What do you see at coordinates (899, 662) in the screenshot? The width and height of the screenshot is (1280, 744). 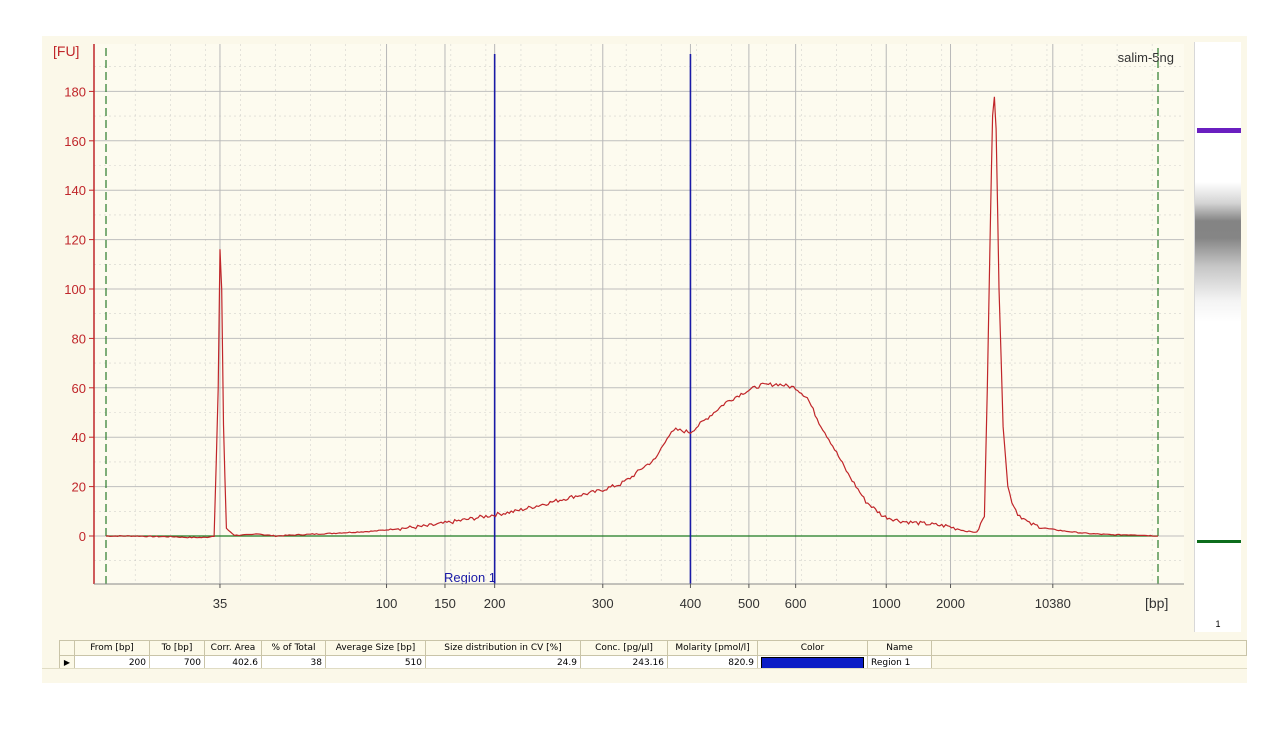 I see `cell-name: Region 1` at bounding box center [899, 662].